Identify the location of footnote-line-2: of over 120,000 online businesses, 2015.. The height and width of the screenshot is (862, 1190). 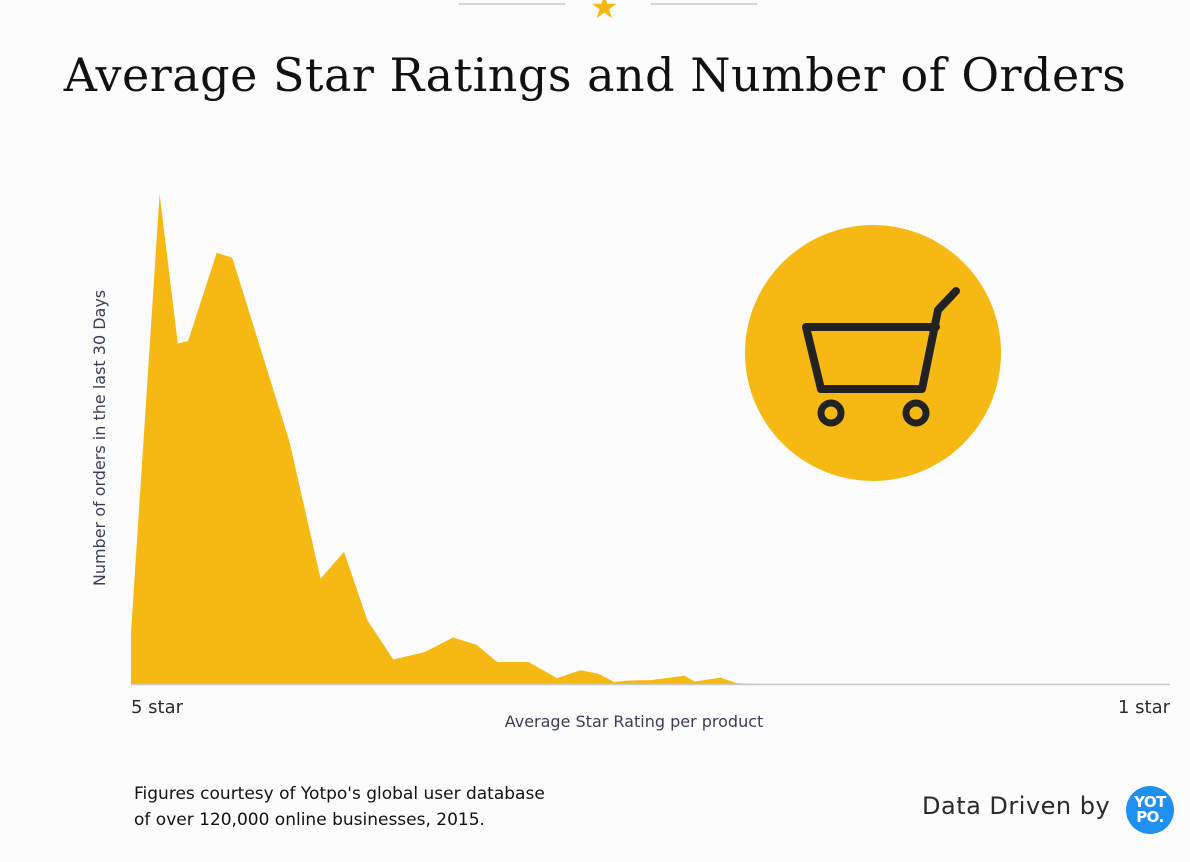
(309, 820).